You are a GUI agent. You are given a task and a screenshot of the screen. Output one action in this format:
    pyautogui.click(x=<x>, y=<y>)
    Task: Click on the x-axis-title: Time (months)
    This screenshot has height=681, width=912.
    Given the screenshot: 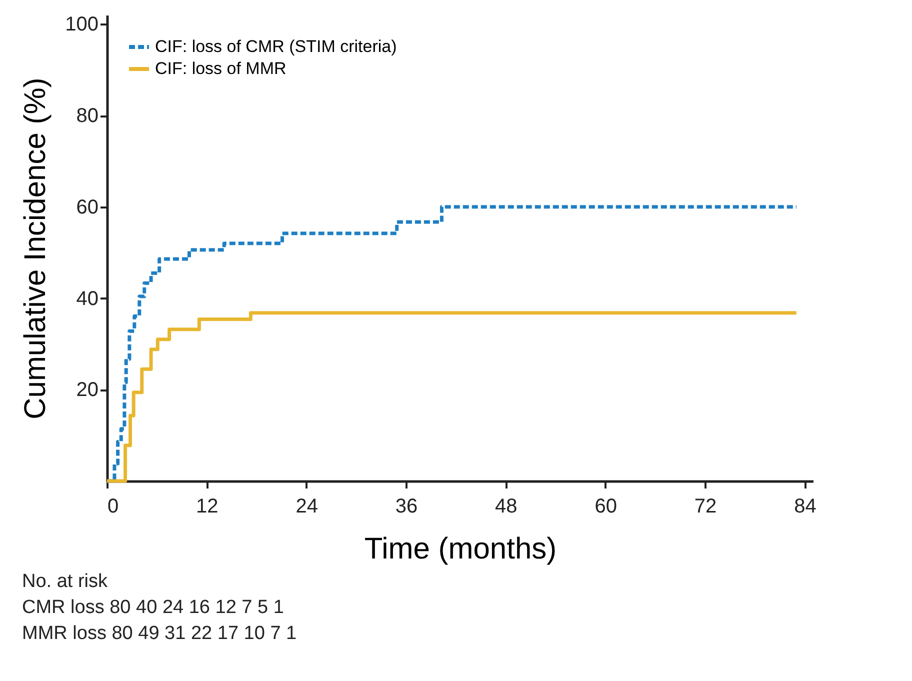 What is the action you would take?
    pyautogui.click(x=460, y=549)
    